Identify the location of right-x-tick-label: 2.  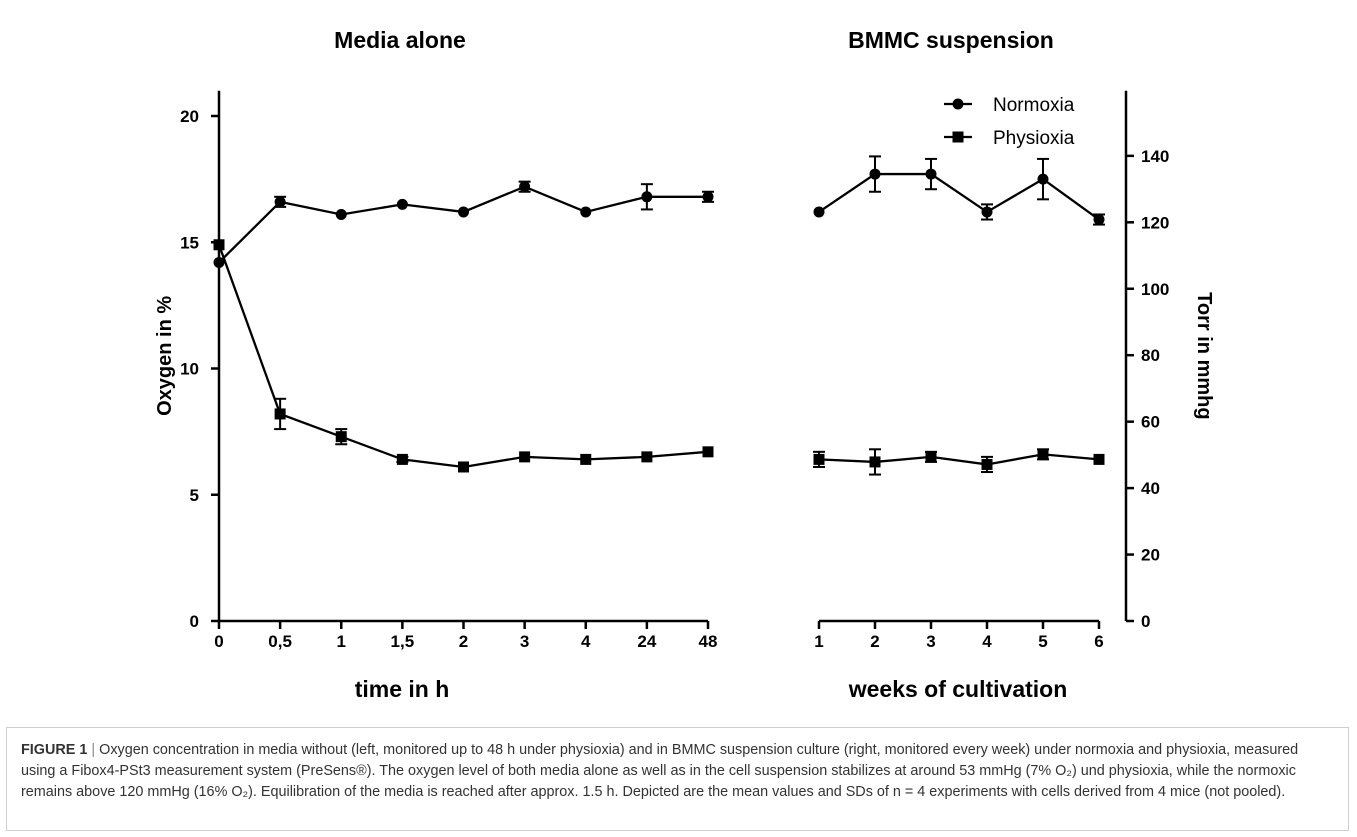
(874, 641).